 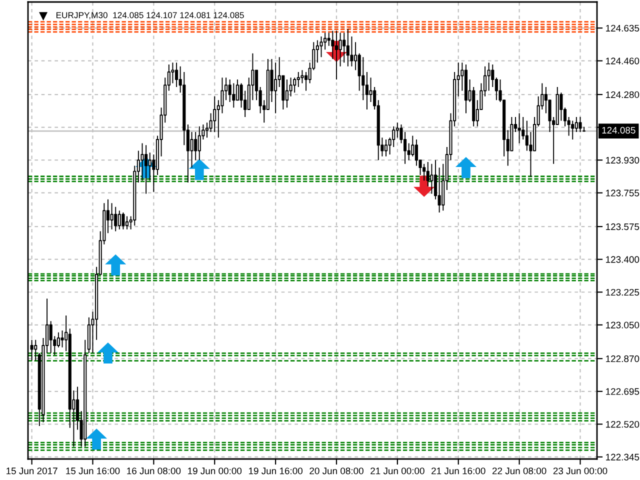 I want to click on y-tick-label: 124.635, so click(x=623, y=28).